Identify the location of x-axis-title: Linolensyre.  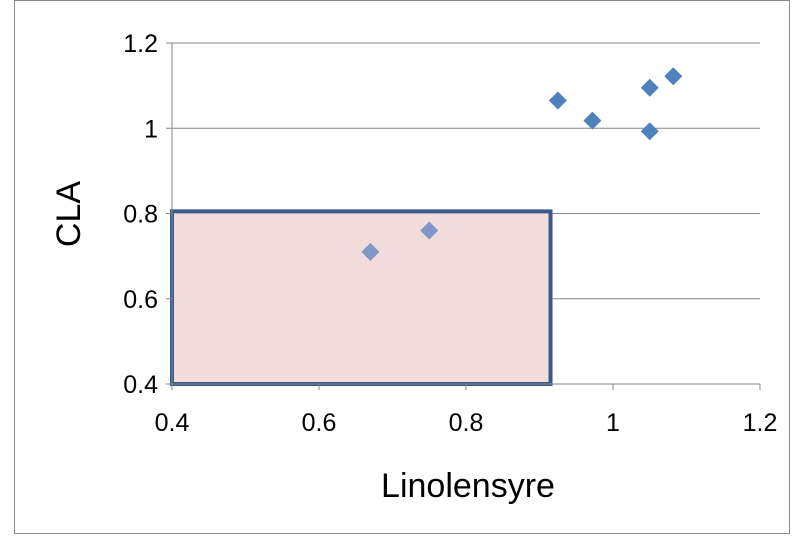
(468, 486).